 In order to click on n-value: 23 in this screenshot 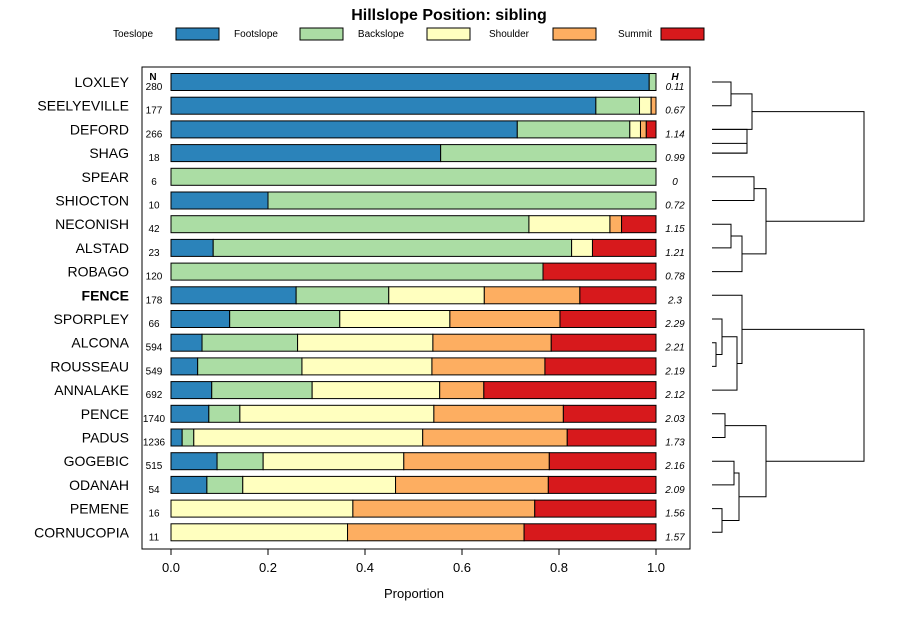, I will do `click(154, 253)`.